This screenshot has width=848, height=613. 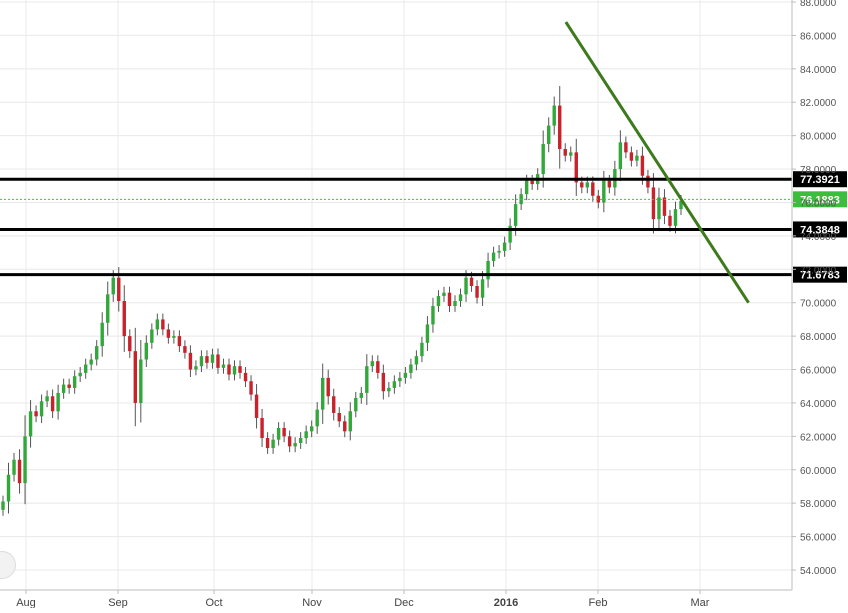 What do you see at coordinates (820, 229) in the screenshot?
I see `level-price-tag` at bounding box center [820, 229].